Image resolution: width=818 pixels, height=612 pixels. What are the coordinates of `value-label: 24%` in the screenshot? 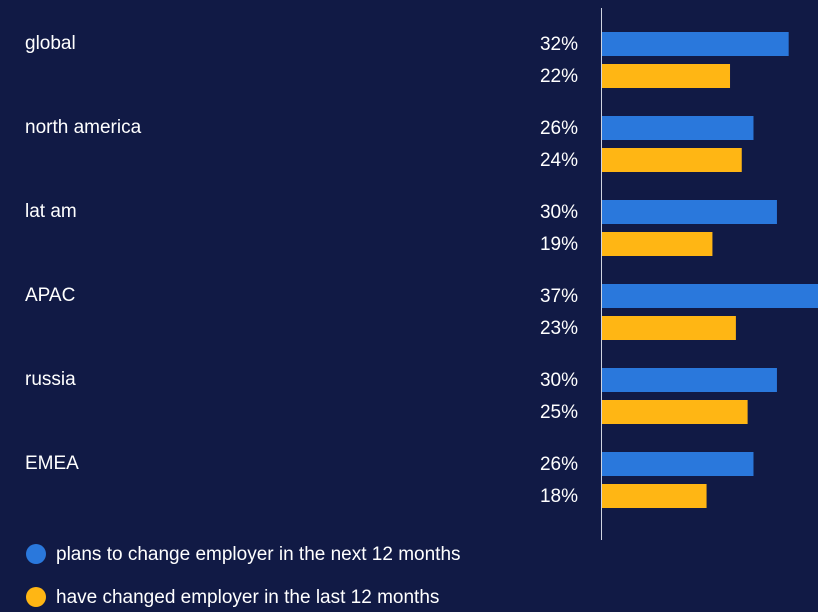 It's located at (559, 160).